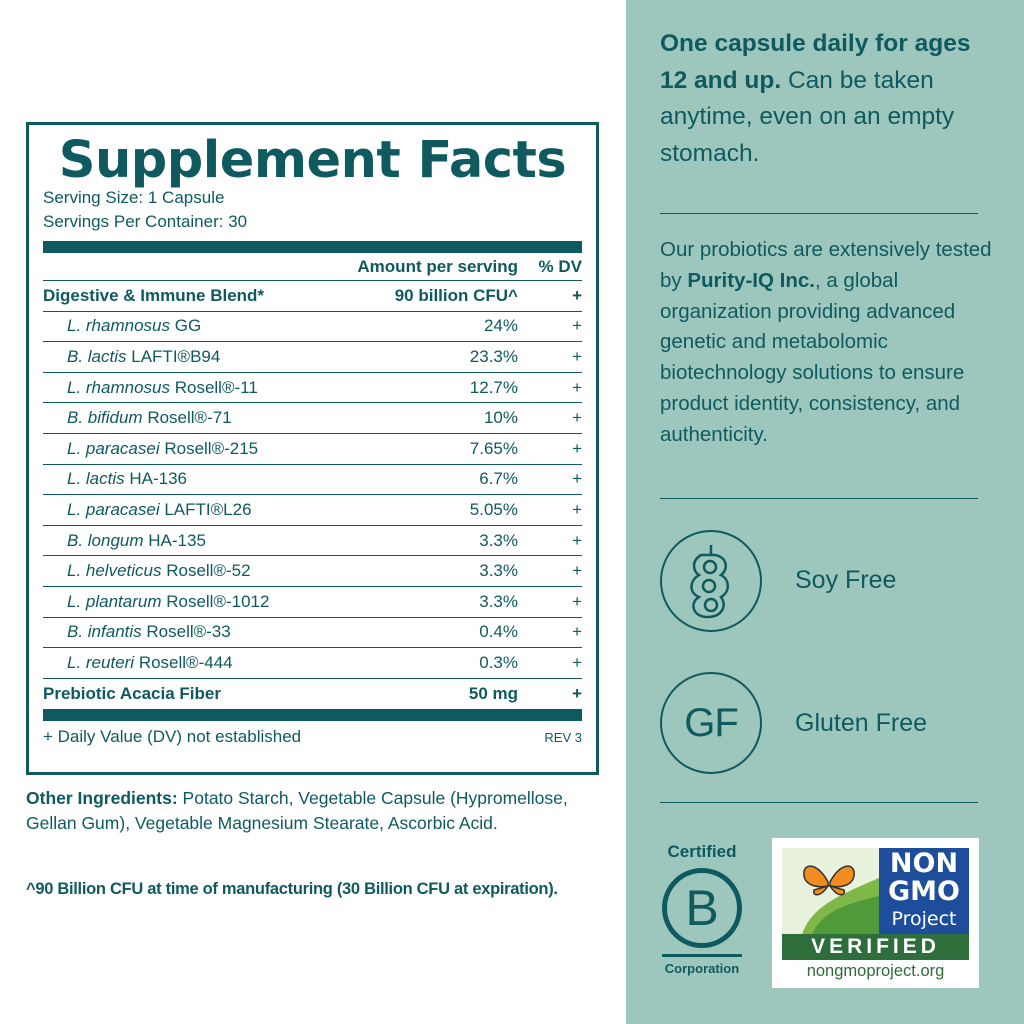  Describe the element at coordinates (498, 632) in the screenshot. I see `amount-value: 0.4%` at that location.